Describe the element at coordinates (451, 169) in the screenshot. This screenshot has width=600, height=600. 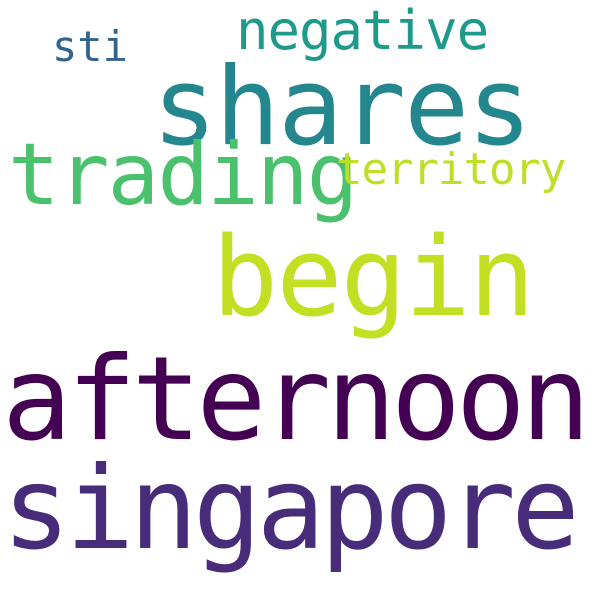
I see `word-territory: territory` at that location.